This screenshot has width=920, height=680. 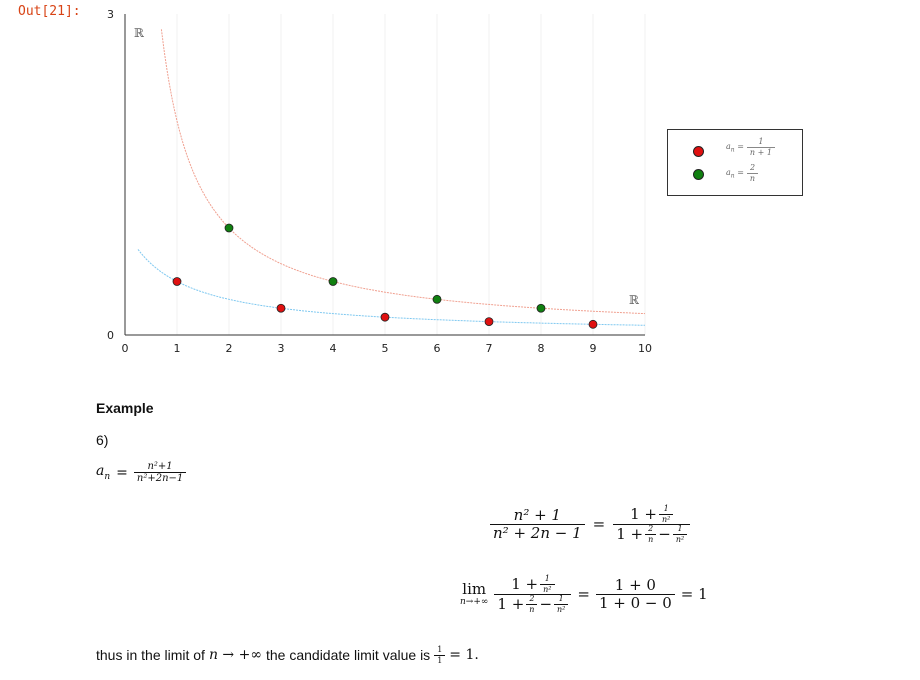 I want to click on x-tick-label: 8, so click(x=541, y=348).